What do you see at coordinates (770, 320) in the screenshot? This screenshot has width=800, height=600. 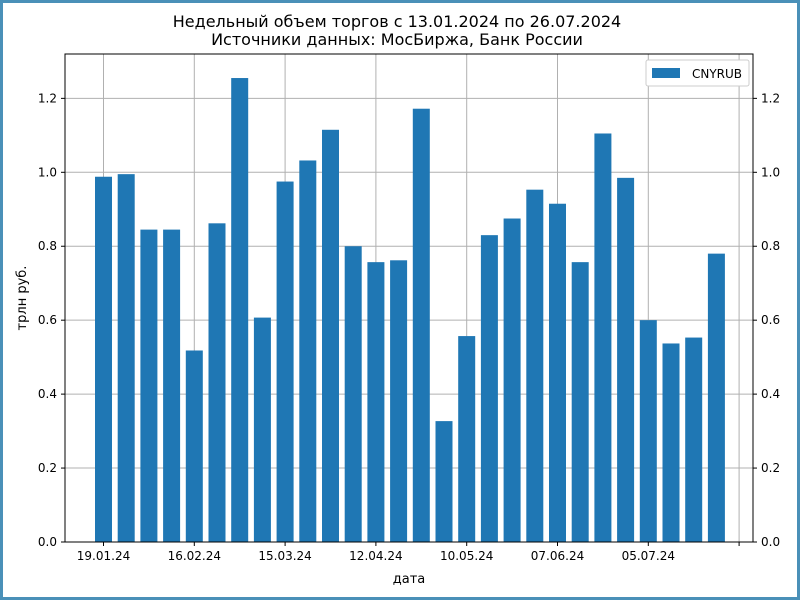 I see `y-tick-label-right: 0.6` at bounding box center [770, 320].